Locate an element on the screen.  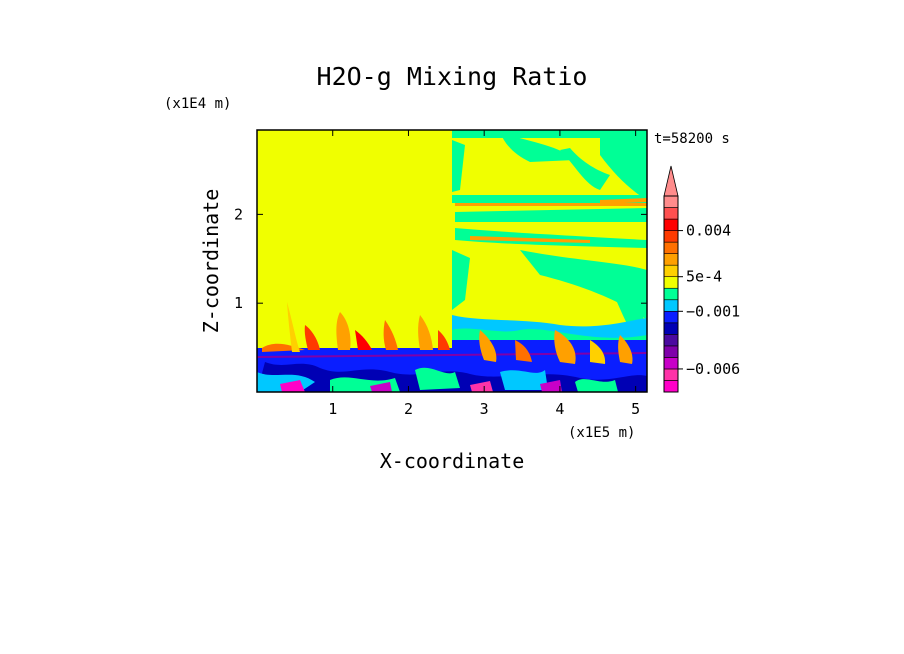
y-axis-ticks: 12 is located at coordinates (440, 258).